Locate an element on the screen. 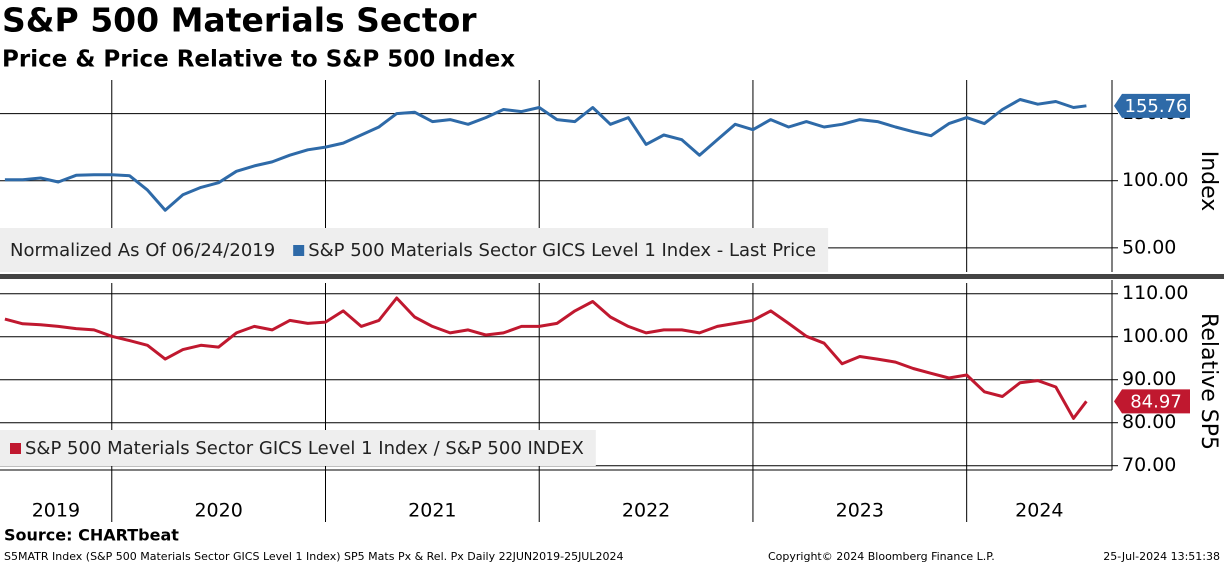  copyright: Copyright© 2024 Bloomberg Finance L.P. is located at coordinates (881, 556).